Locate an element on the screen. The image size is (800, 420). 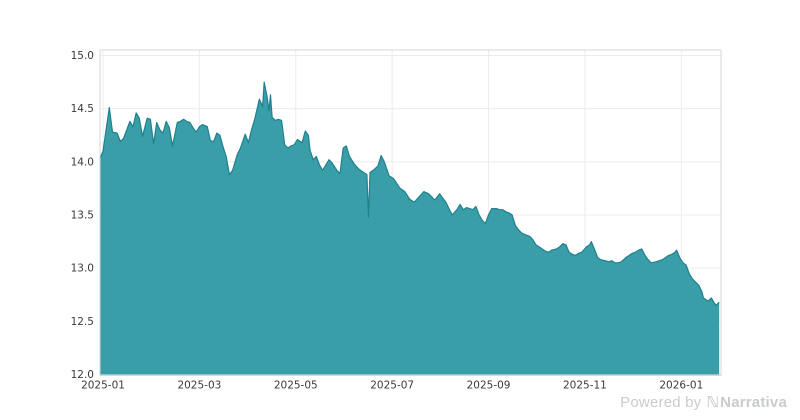
x-tick-label: 2025-11 is located at coordinates (585, 386).